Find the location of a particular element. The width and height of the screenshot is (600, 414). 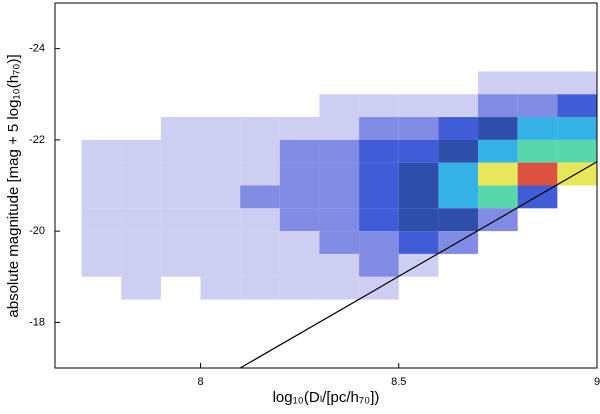

y-tick-label: -20 is located at coordinates (37, 231).